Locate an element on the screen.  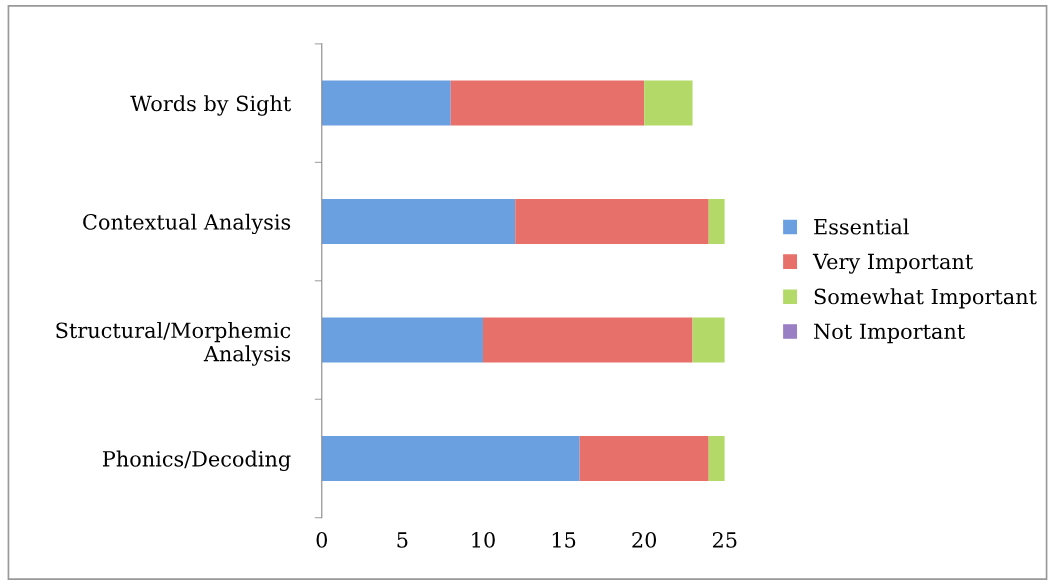
legend-label: Essential is located at coordinates (861, 226).